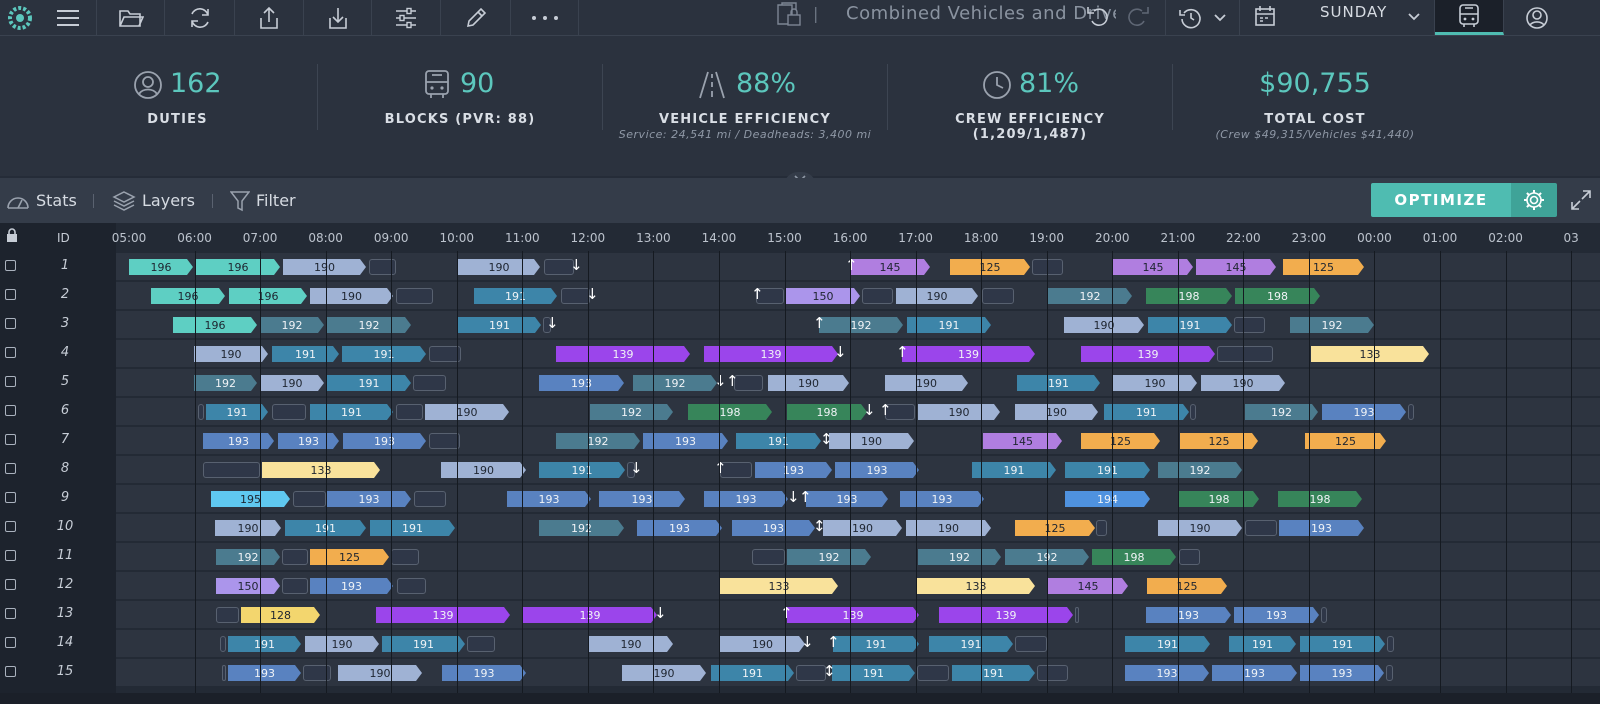 The image size is (1600, 704). I want to click on document-title: Combined Vehicles and Drivers, so click(981, 13).